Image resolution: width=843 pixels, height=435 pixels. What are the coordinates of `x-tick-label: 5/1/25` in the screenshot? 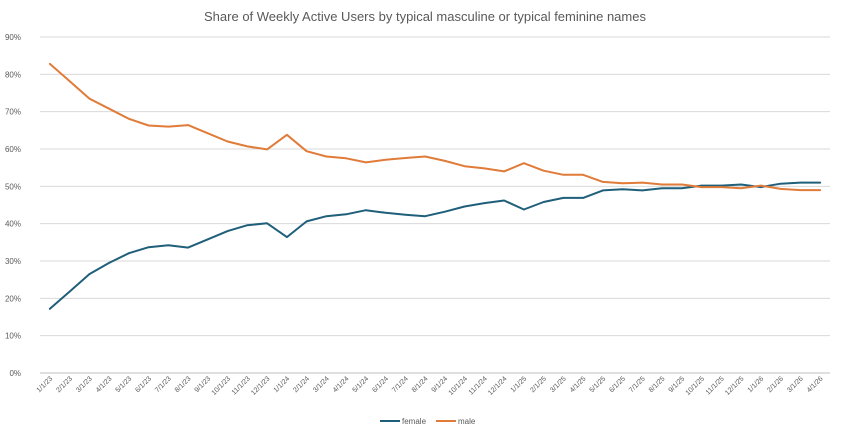 It's located at (598, 384).